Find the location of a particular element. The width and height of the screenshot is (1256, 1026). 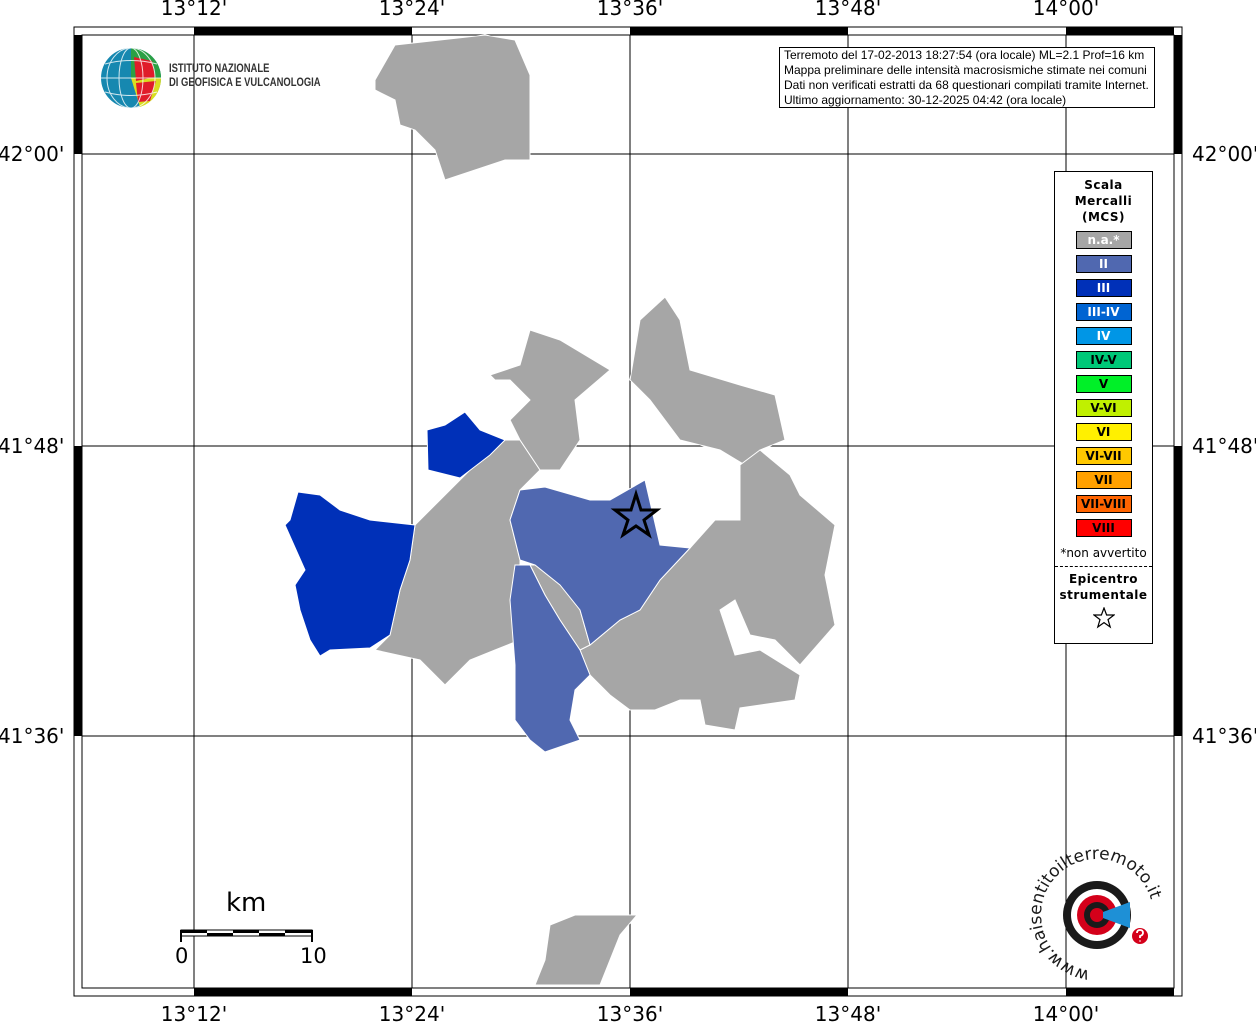

legend-swatch: V-VI is located at coordinates (1103, 408).